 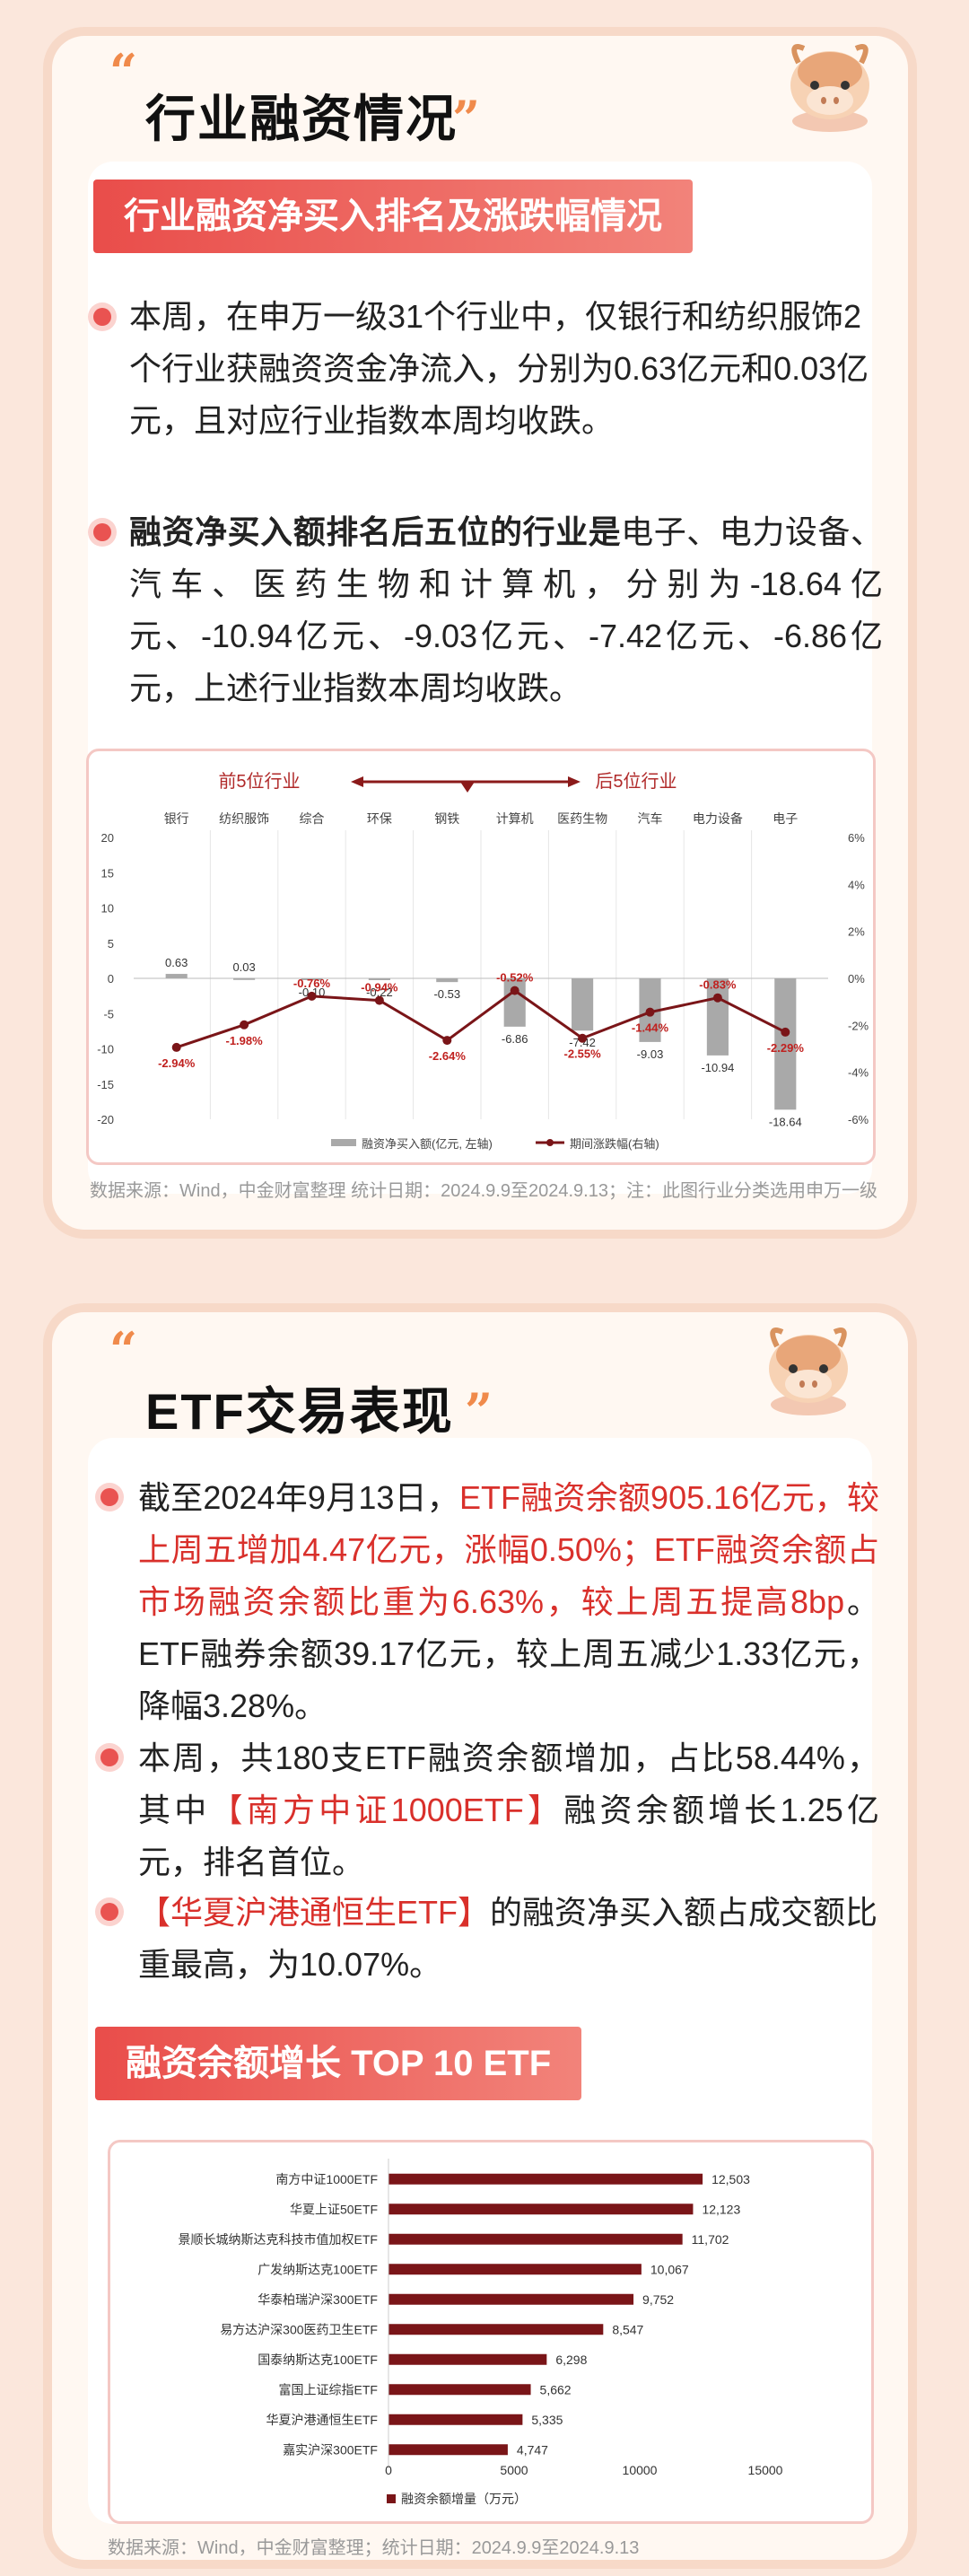 I want to click on x-tick-label: 5000, so click(x=514, y=2470).